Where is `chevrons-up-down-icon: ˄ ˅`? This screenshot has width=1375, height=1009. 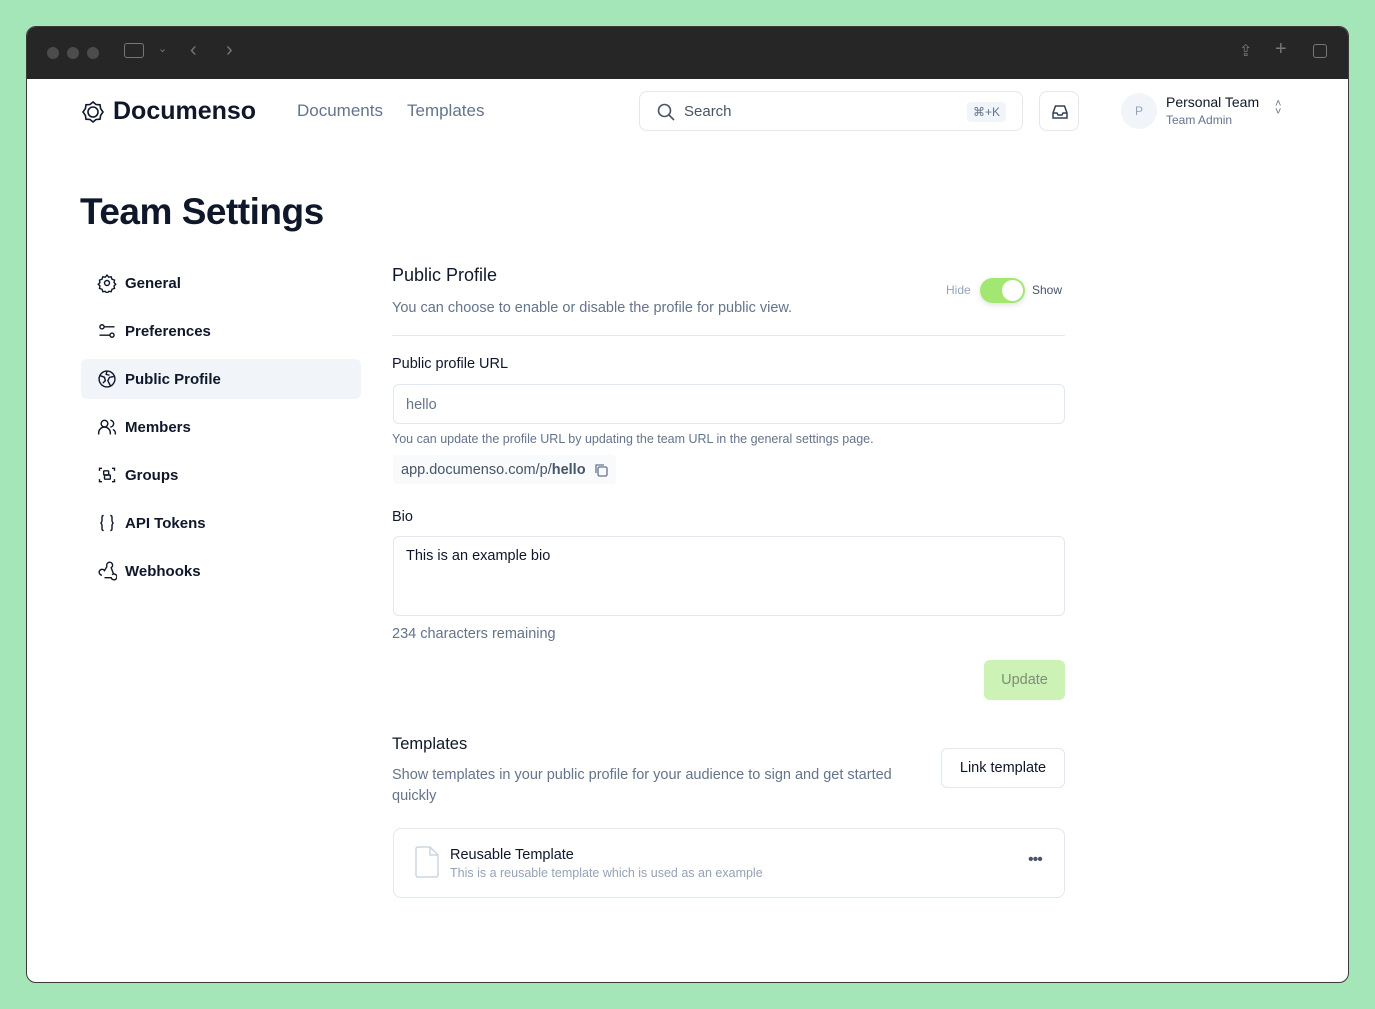 chevrons-up-down-icon: ˄ ˅ is located at coordinates (1278, 108).